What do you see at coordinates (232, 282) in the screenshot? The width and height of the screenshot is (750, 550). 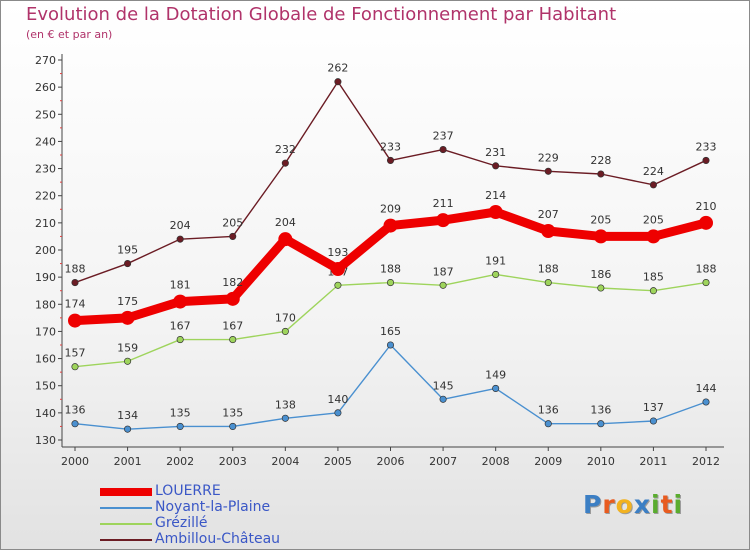 I see `data-label-louerre: 182` at bounding box center [232, 282].